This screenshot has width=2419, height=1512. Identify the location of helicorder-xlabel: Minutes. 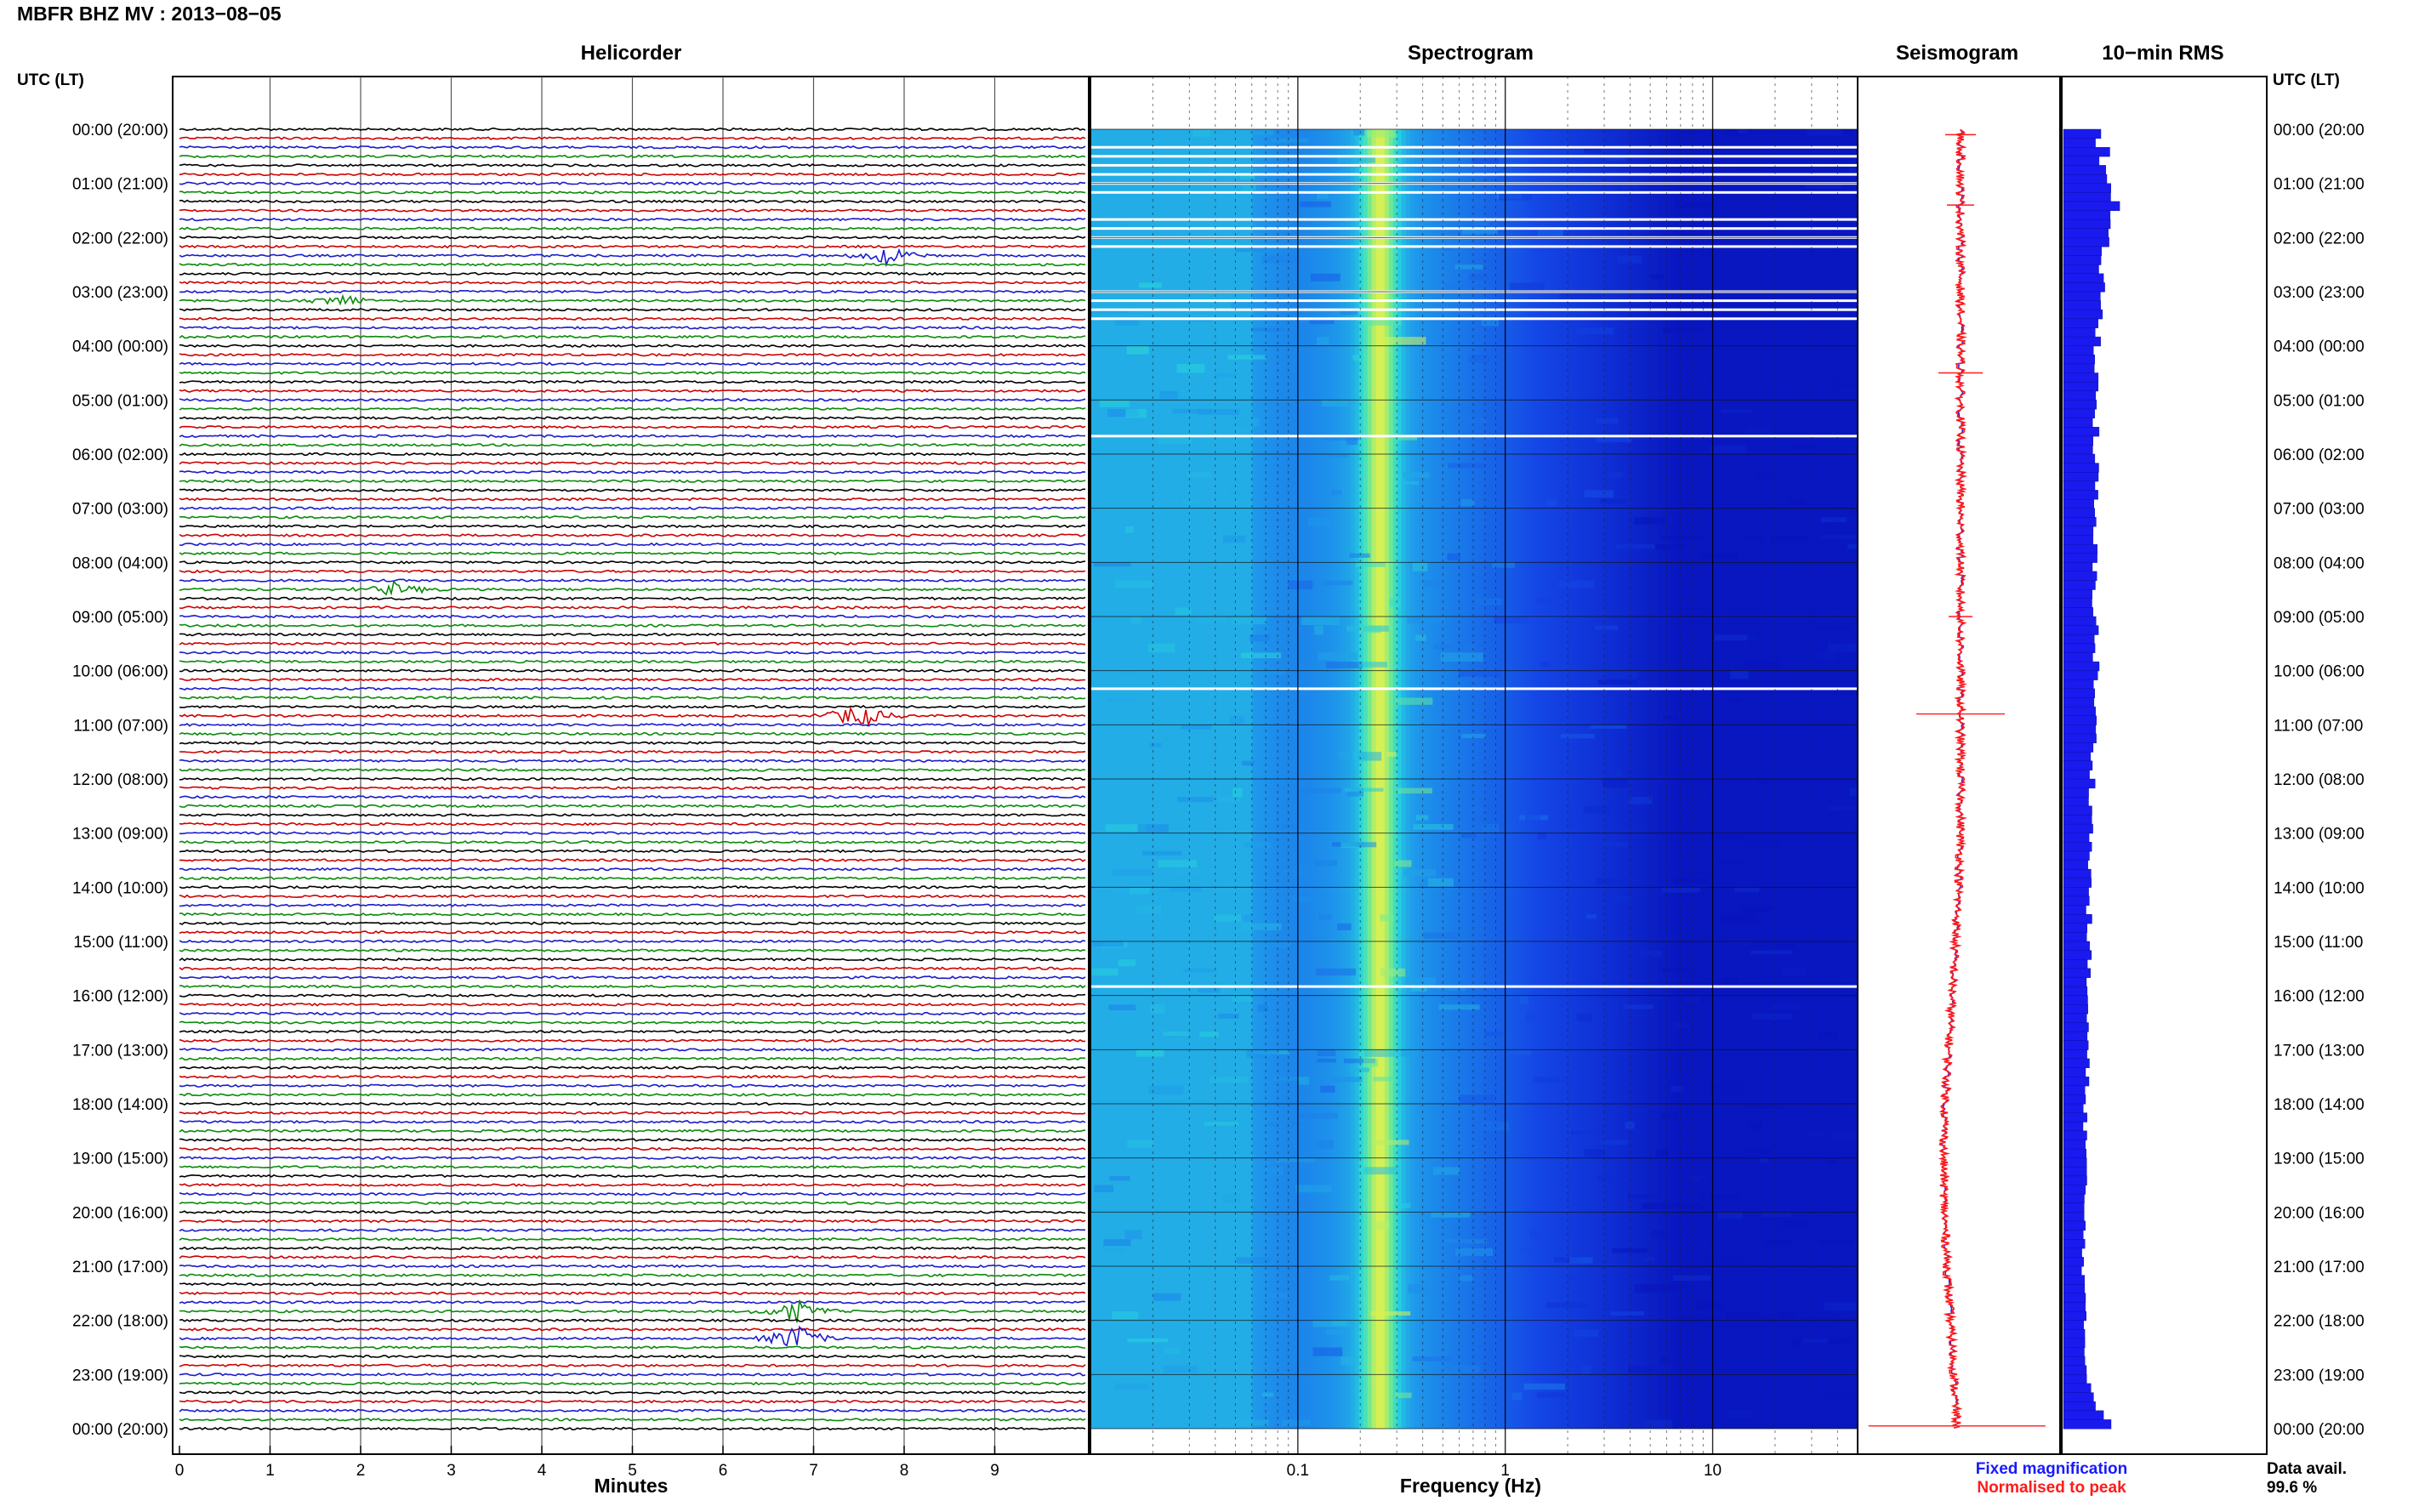
(632, 1486).